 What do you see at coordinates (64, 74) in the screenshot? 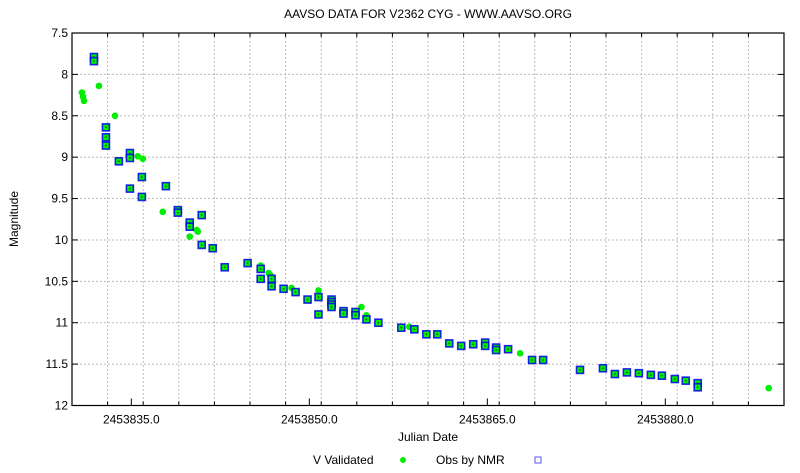
I see `y-tick-label: 8` at bounding box center [64, 74].